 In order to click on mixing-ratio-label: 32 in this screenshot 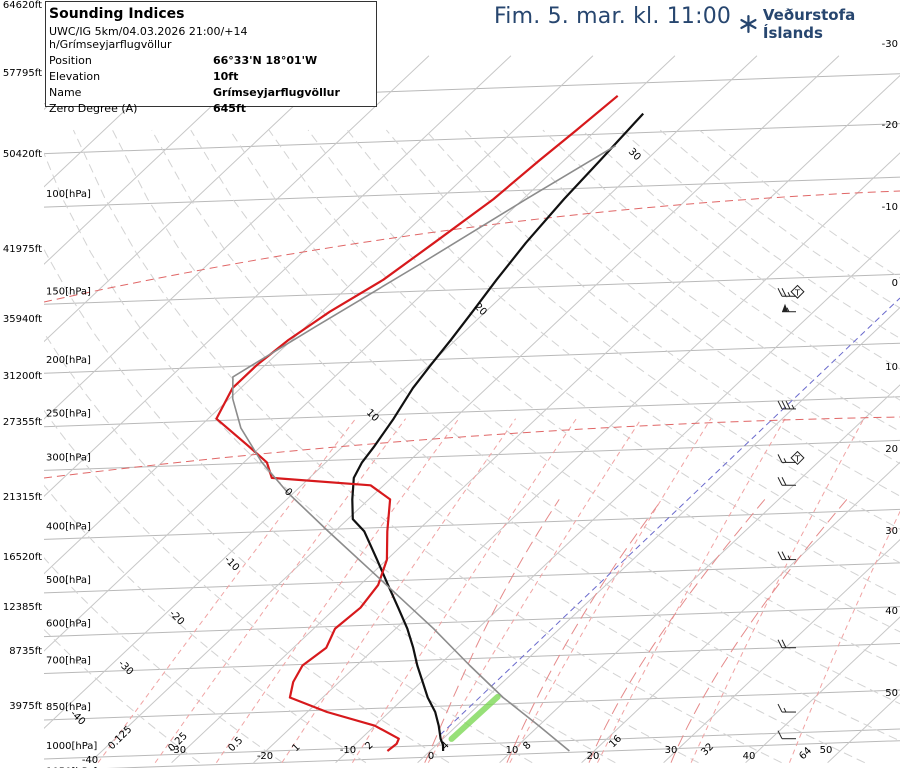, I will do `click(707, 749)`.